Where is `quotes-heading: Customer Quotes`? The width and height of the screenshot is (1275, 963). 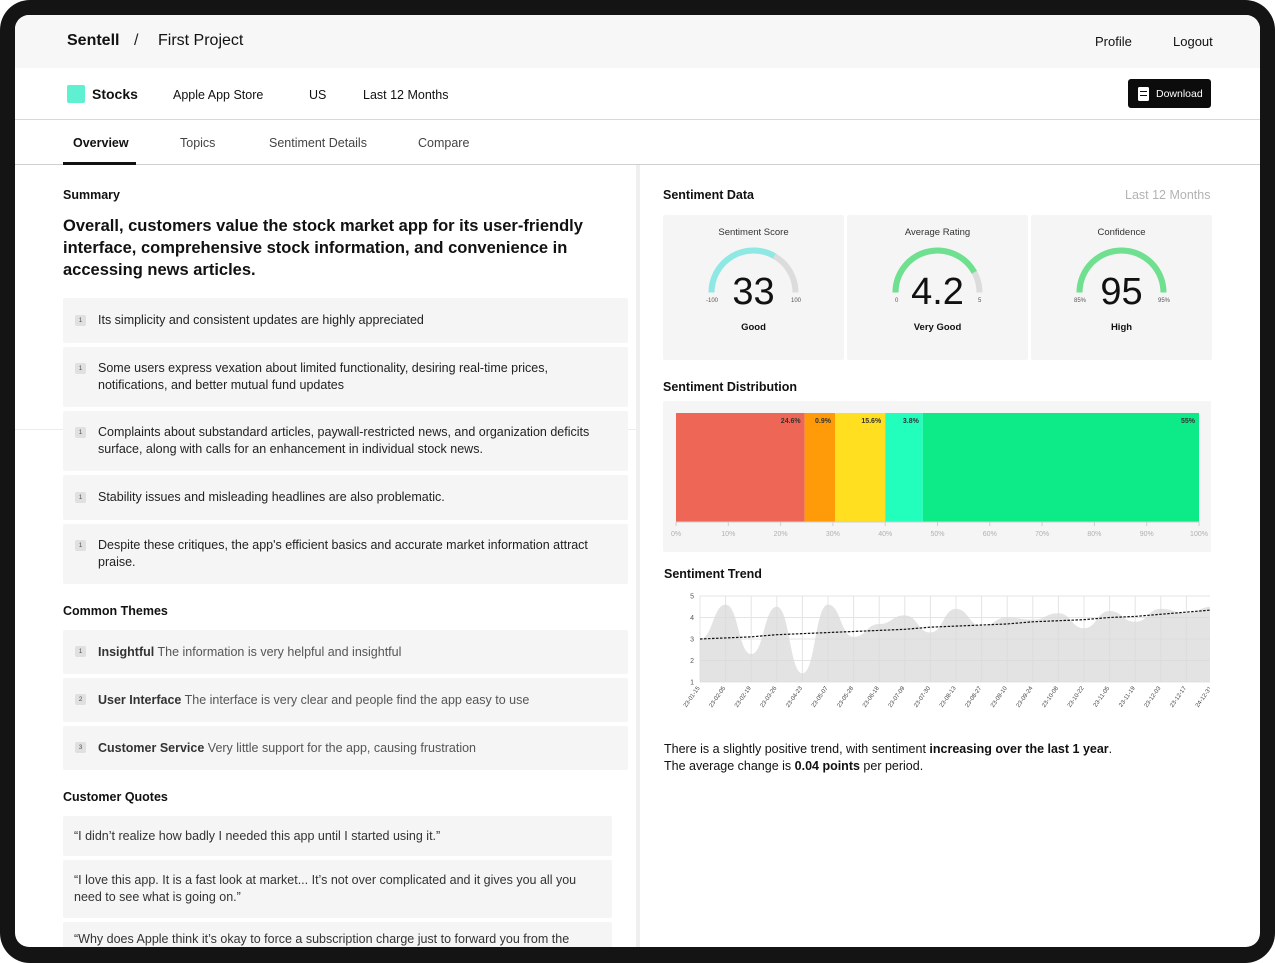
quotes-heading: Customer Quotes is located at coordinates (115, 797).